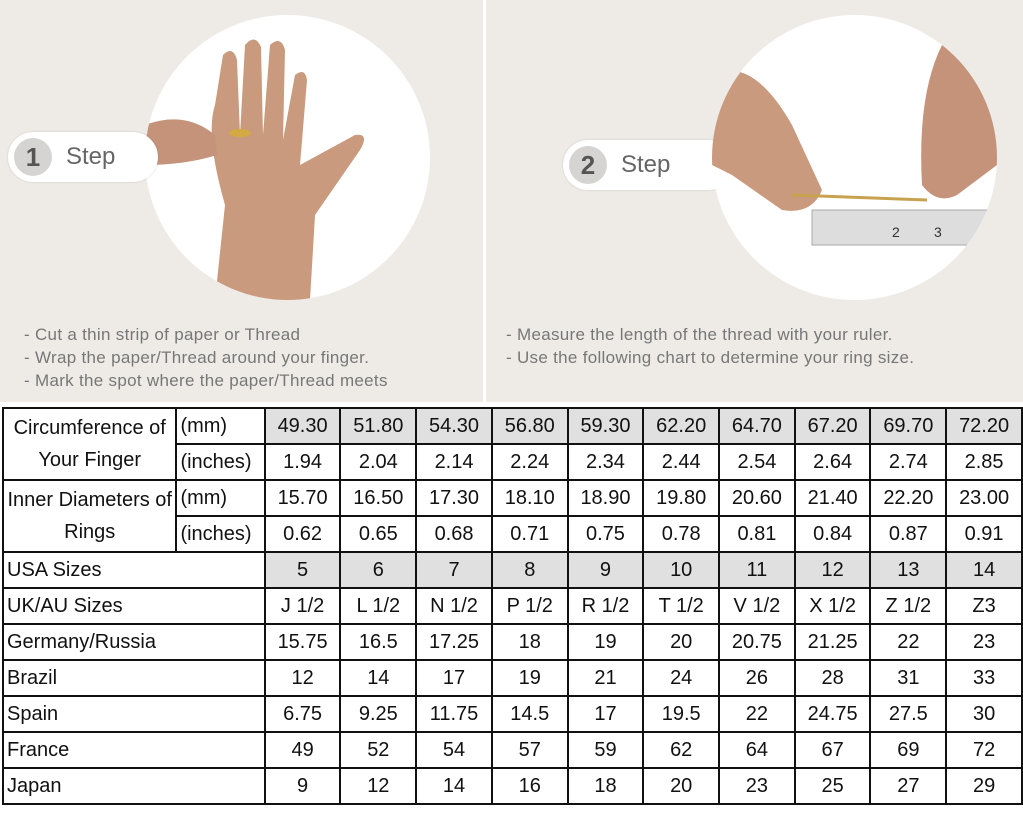 The height and width of the screenshot is (826, 1023). I want to click on step1-label: Step, so click(91, 156).